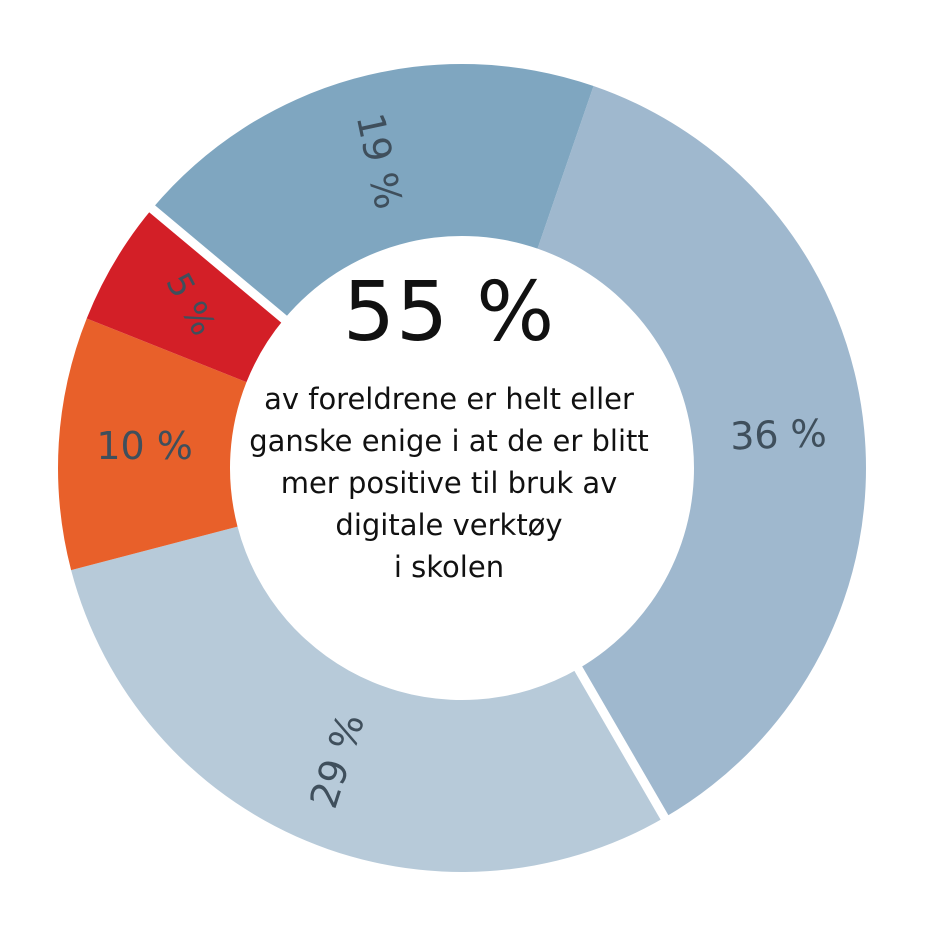 The width and height of the screenshot is (928, 934). Describe the element at coordinates (449, 312) in the screenshot. I see `headline-percentage: 55 %` at that location.